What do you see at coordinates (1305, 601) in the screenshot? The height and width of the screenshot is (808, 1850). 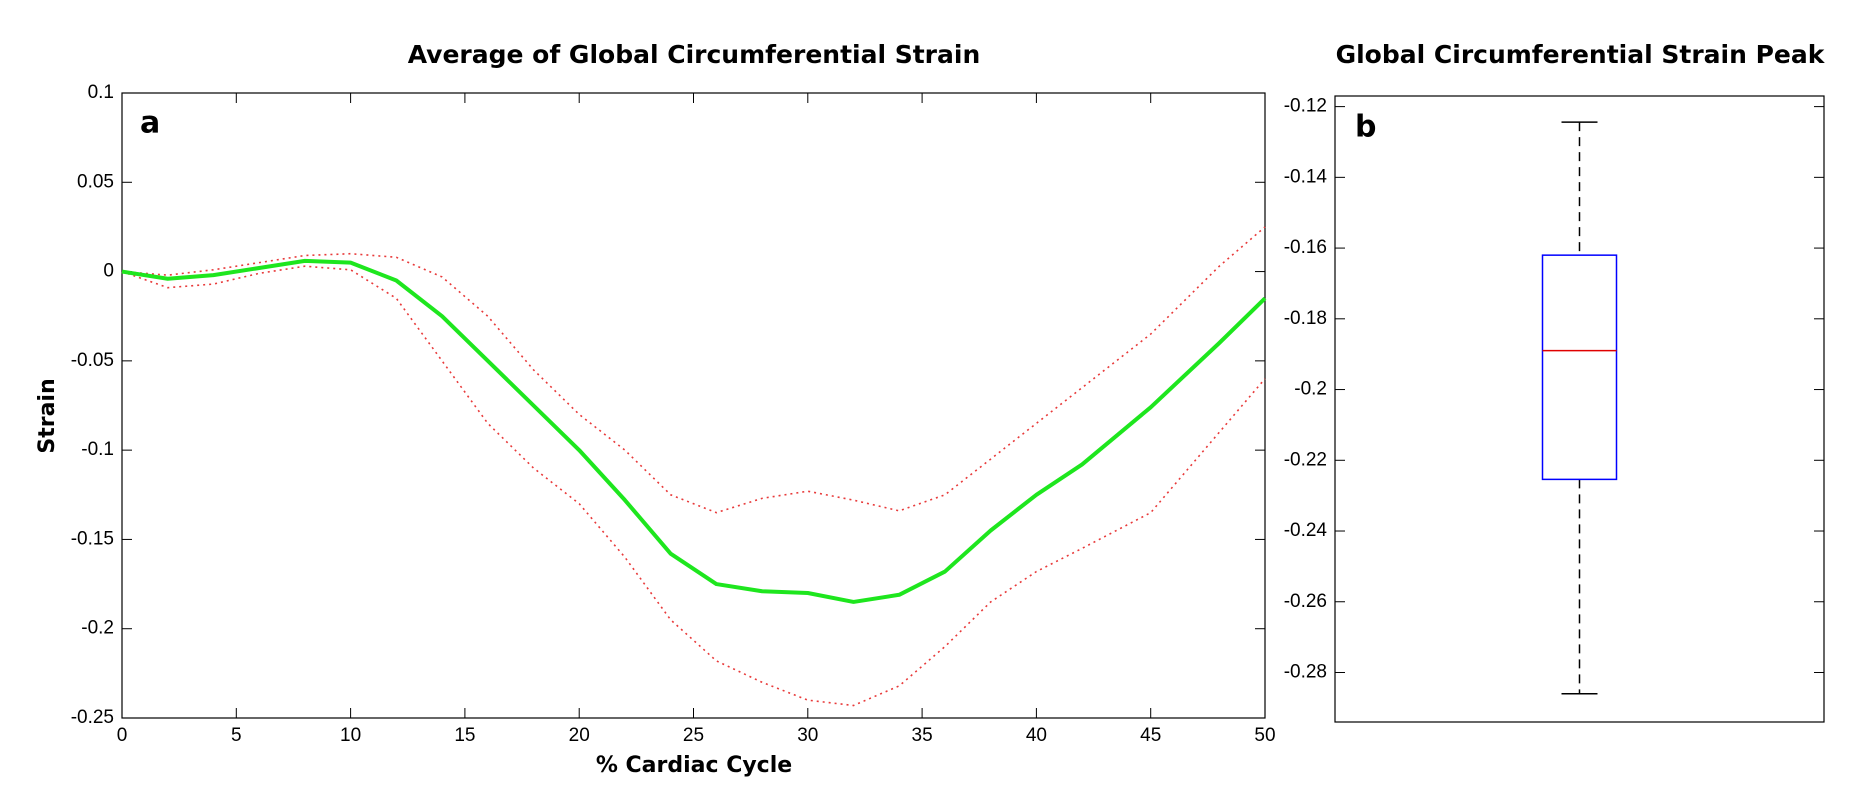 I see `y-tick-label: -0.26` at bounding box center [1305, 601].